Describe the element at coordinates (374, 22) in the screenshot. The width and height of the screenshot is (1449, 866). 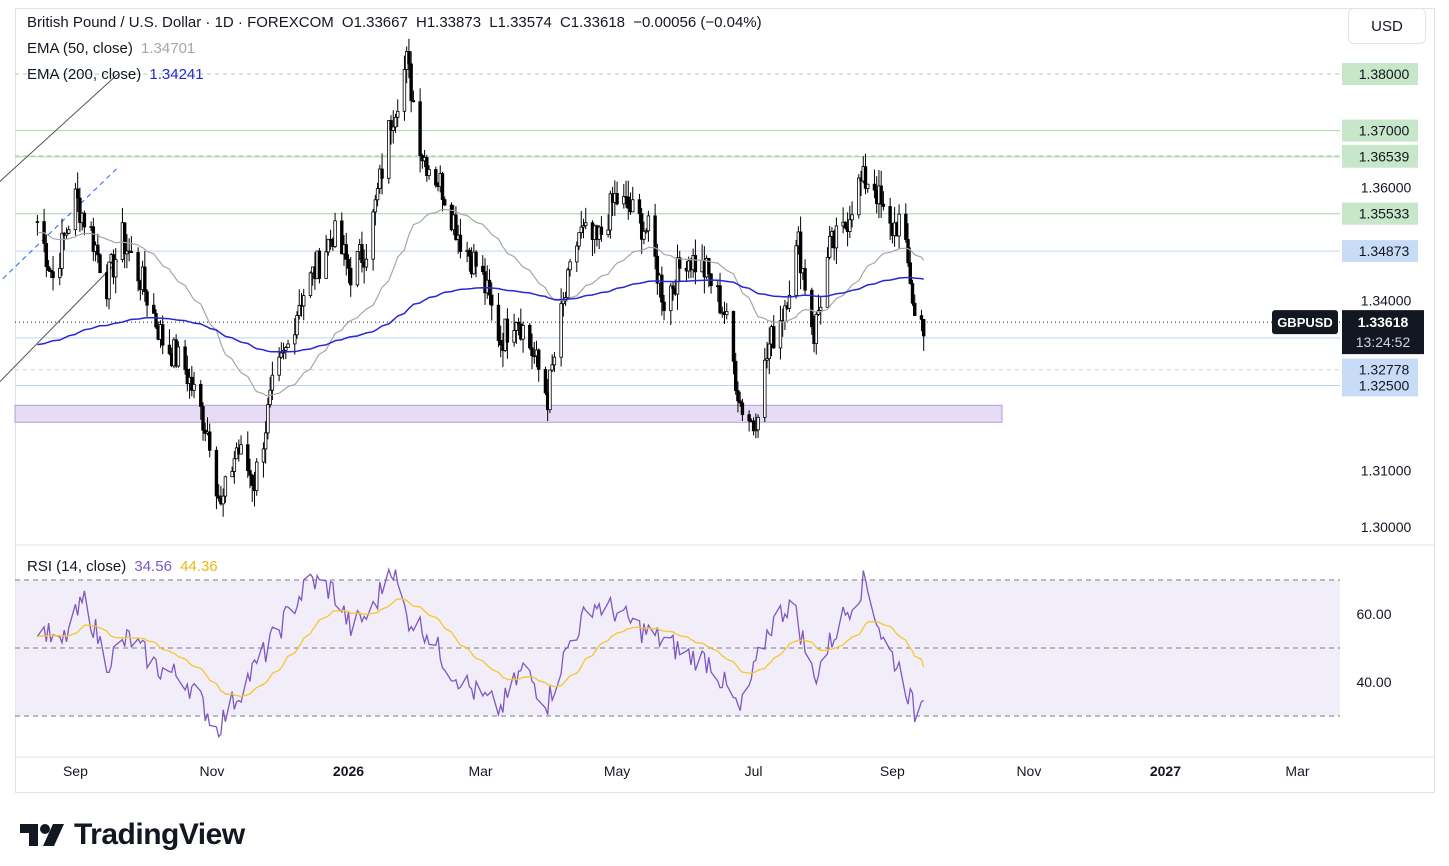
I see `ohlc-open: O1.33667` at that location.